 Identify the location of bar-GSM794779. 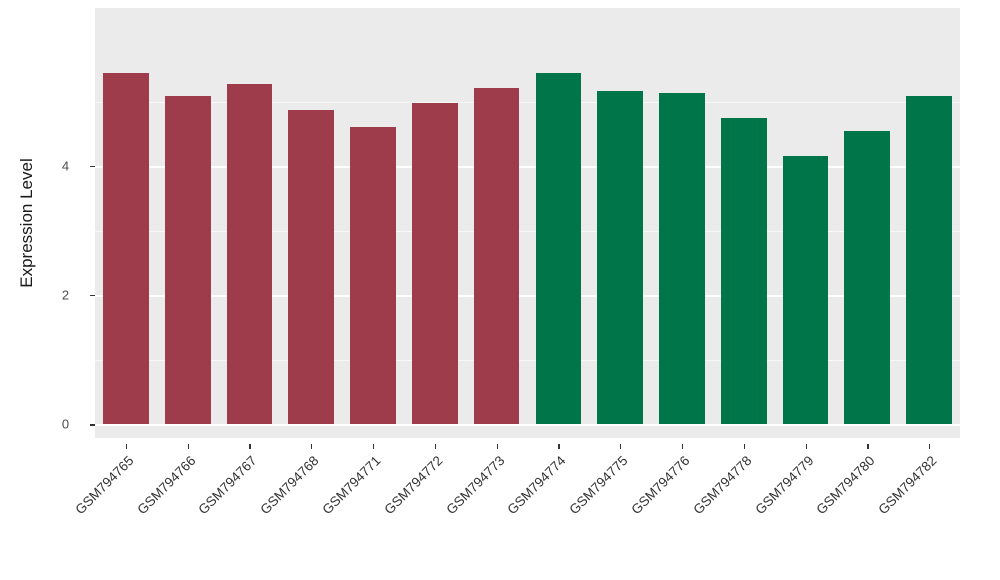
(805, 290).